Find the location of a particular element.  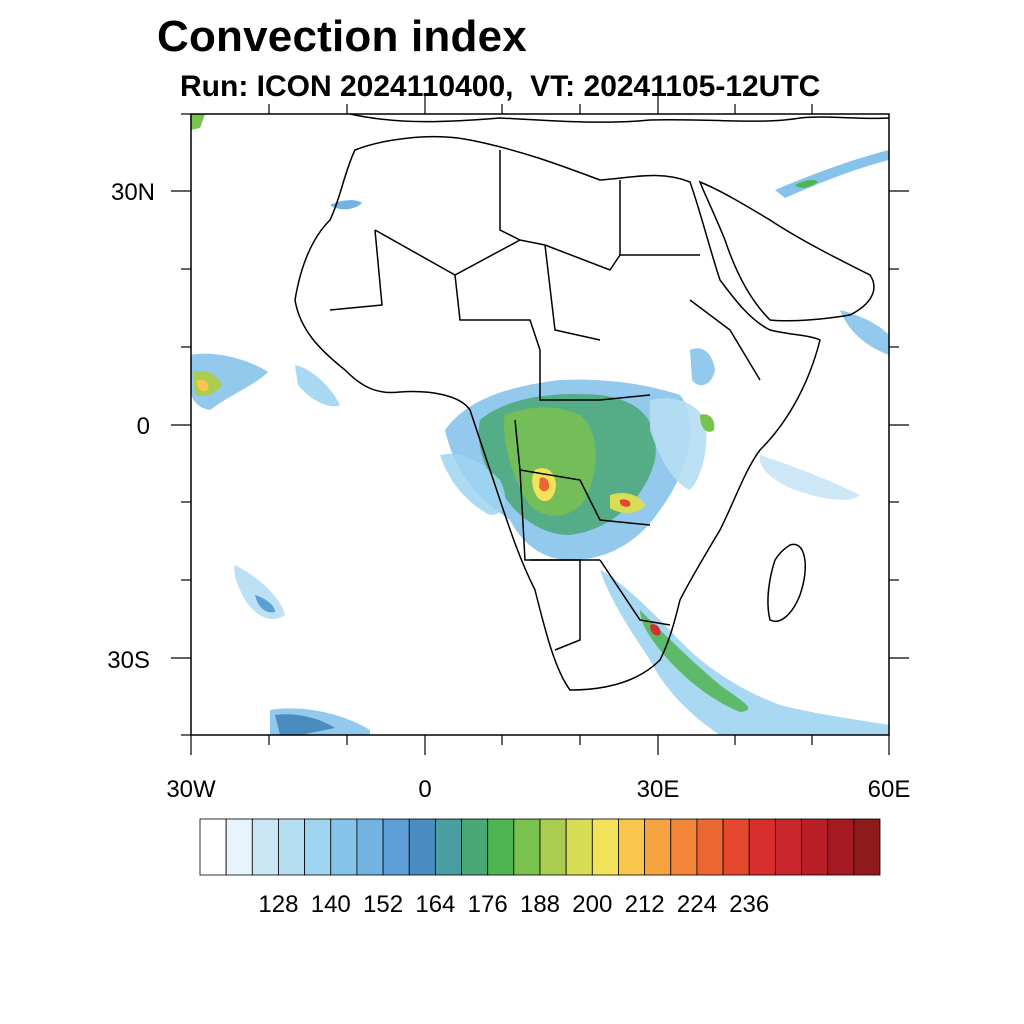

colorbar-label: 176 is located at coordinates (488, 904).